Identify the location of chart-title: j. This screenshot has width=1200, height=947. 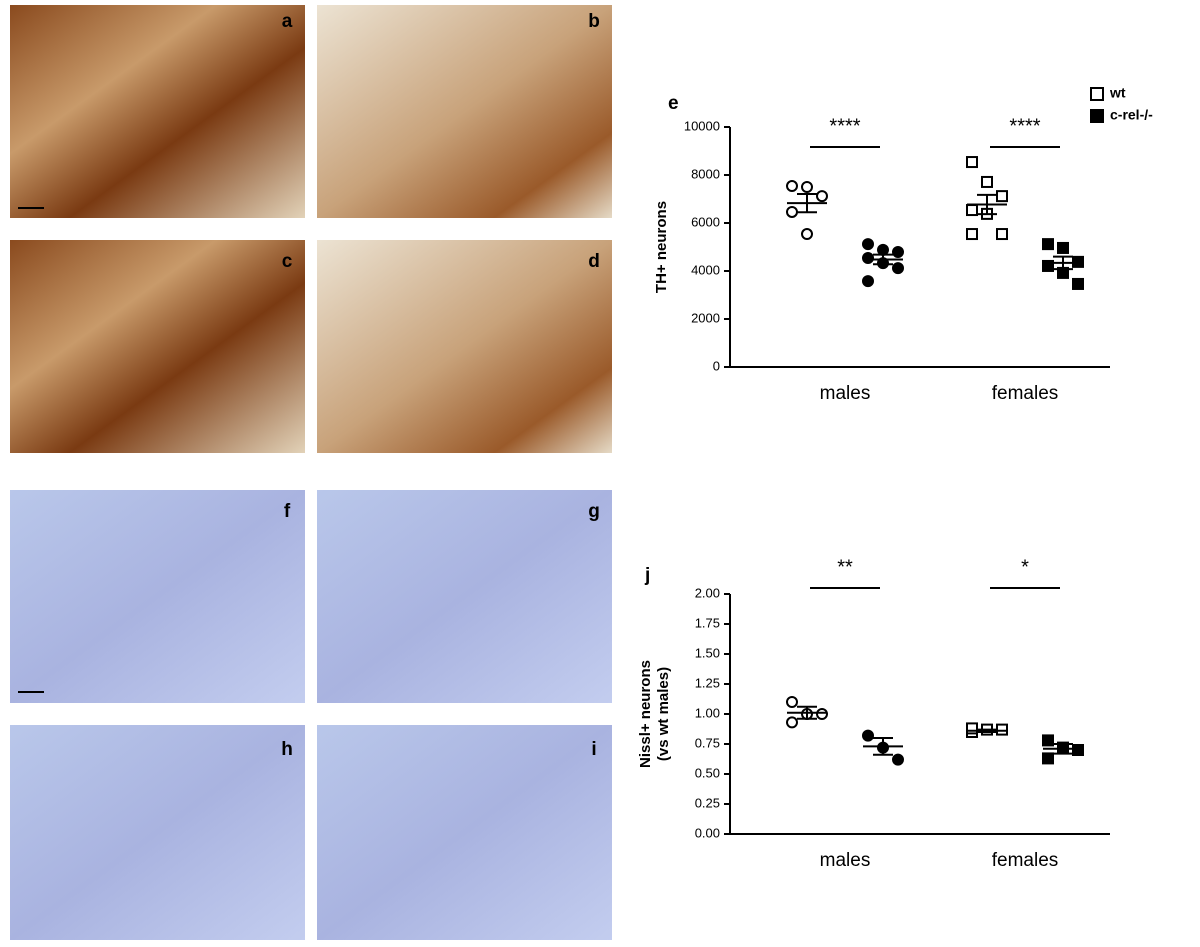
(647, 575).